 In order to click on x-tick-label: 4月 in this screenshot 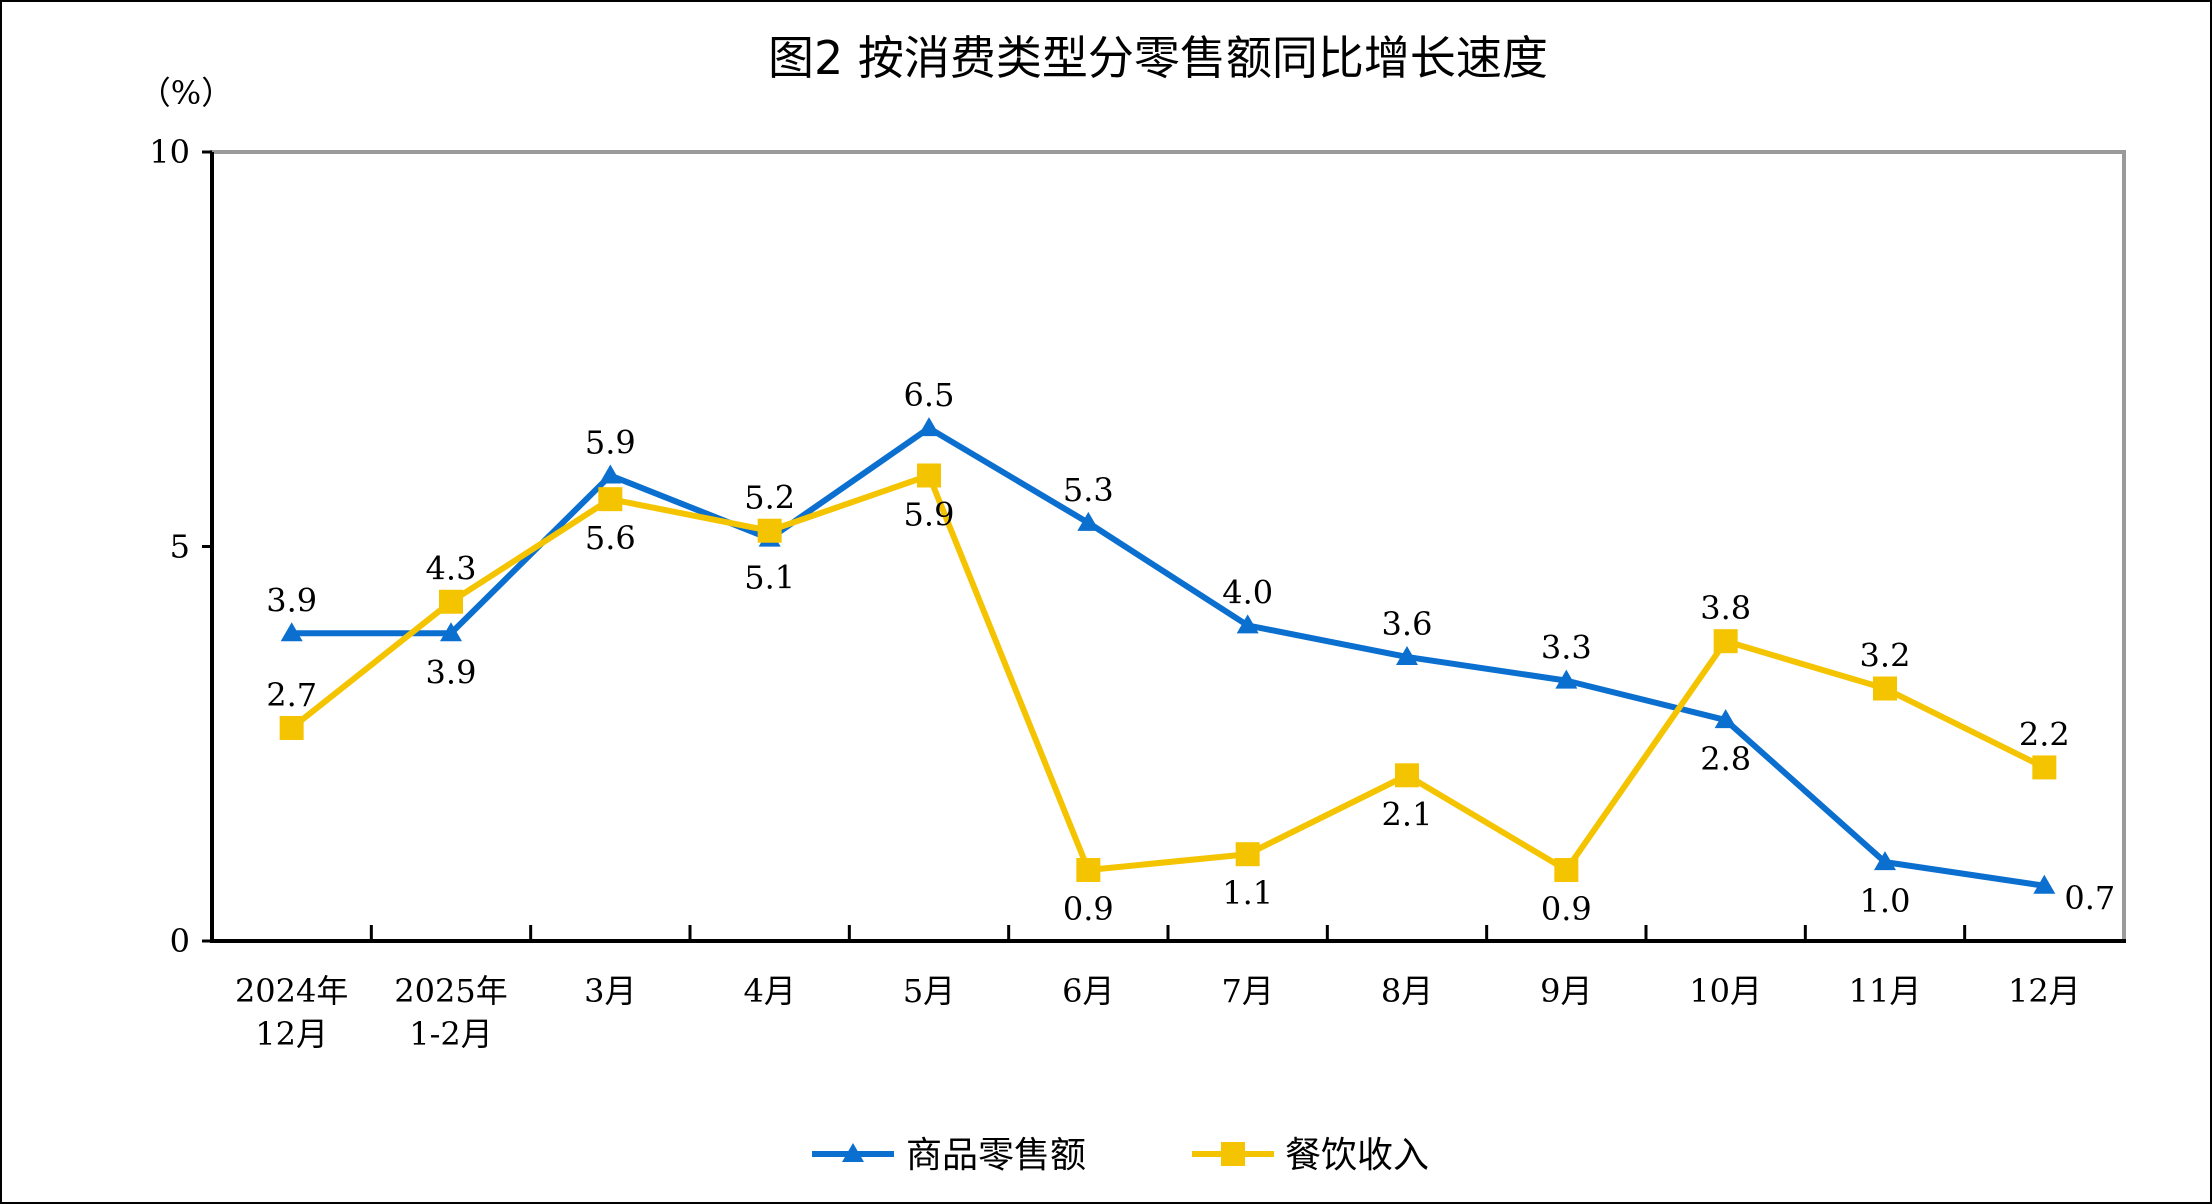, I will do `click(769, 991)`.